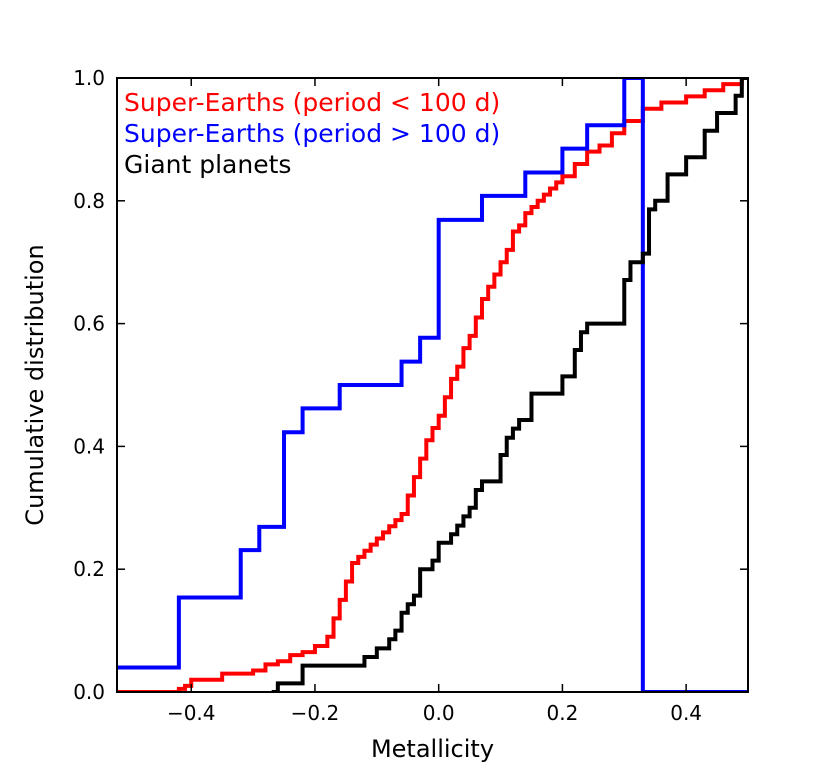 This screenshot has height=769, width=830. I want to click on y-axis-label: Cumulative distribution, so click(35, 384).